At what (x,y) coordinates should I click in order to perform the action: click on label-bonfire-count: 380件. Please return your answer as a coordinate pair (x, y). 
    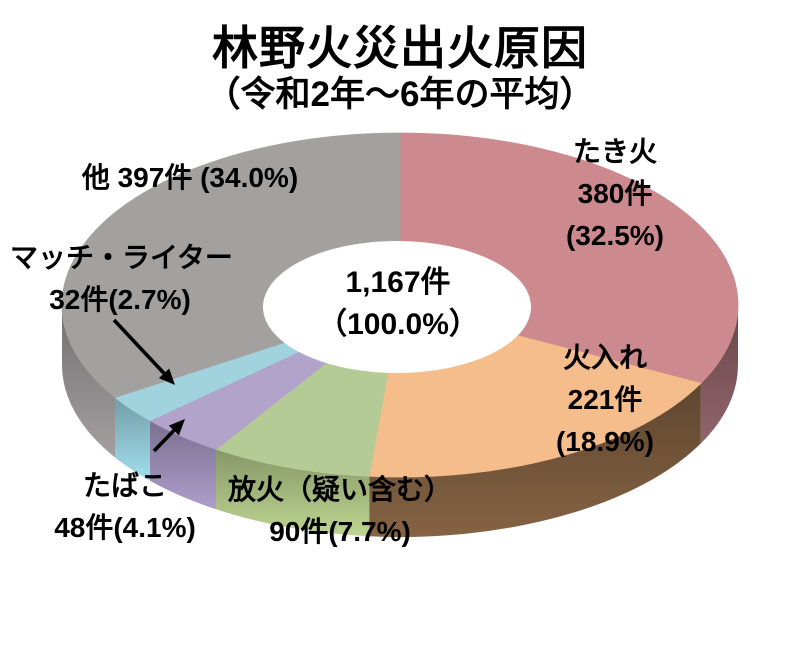
    Looking at the image, I should click on (615, 193).